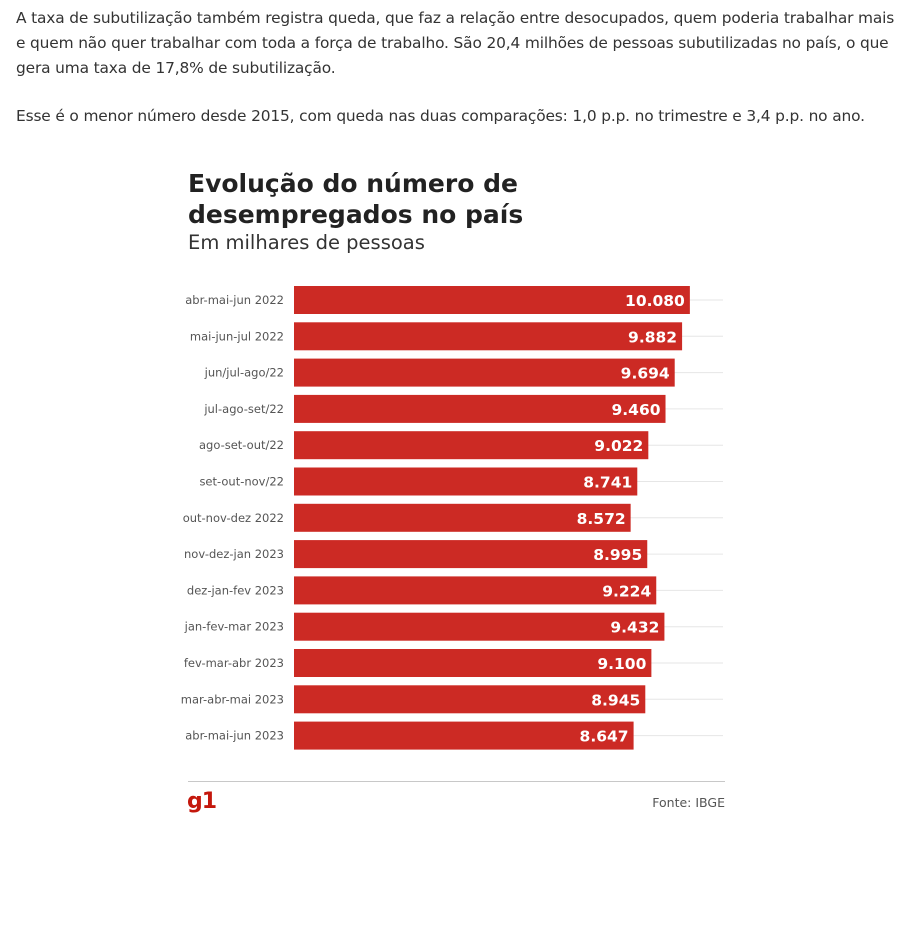 The image size is (911, 929). I want to click on category-label: set-out-nov/22, so click(241, 482).